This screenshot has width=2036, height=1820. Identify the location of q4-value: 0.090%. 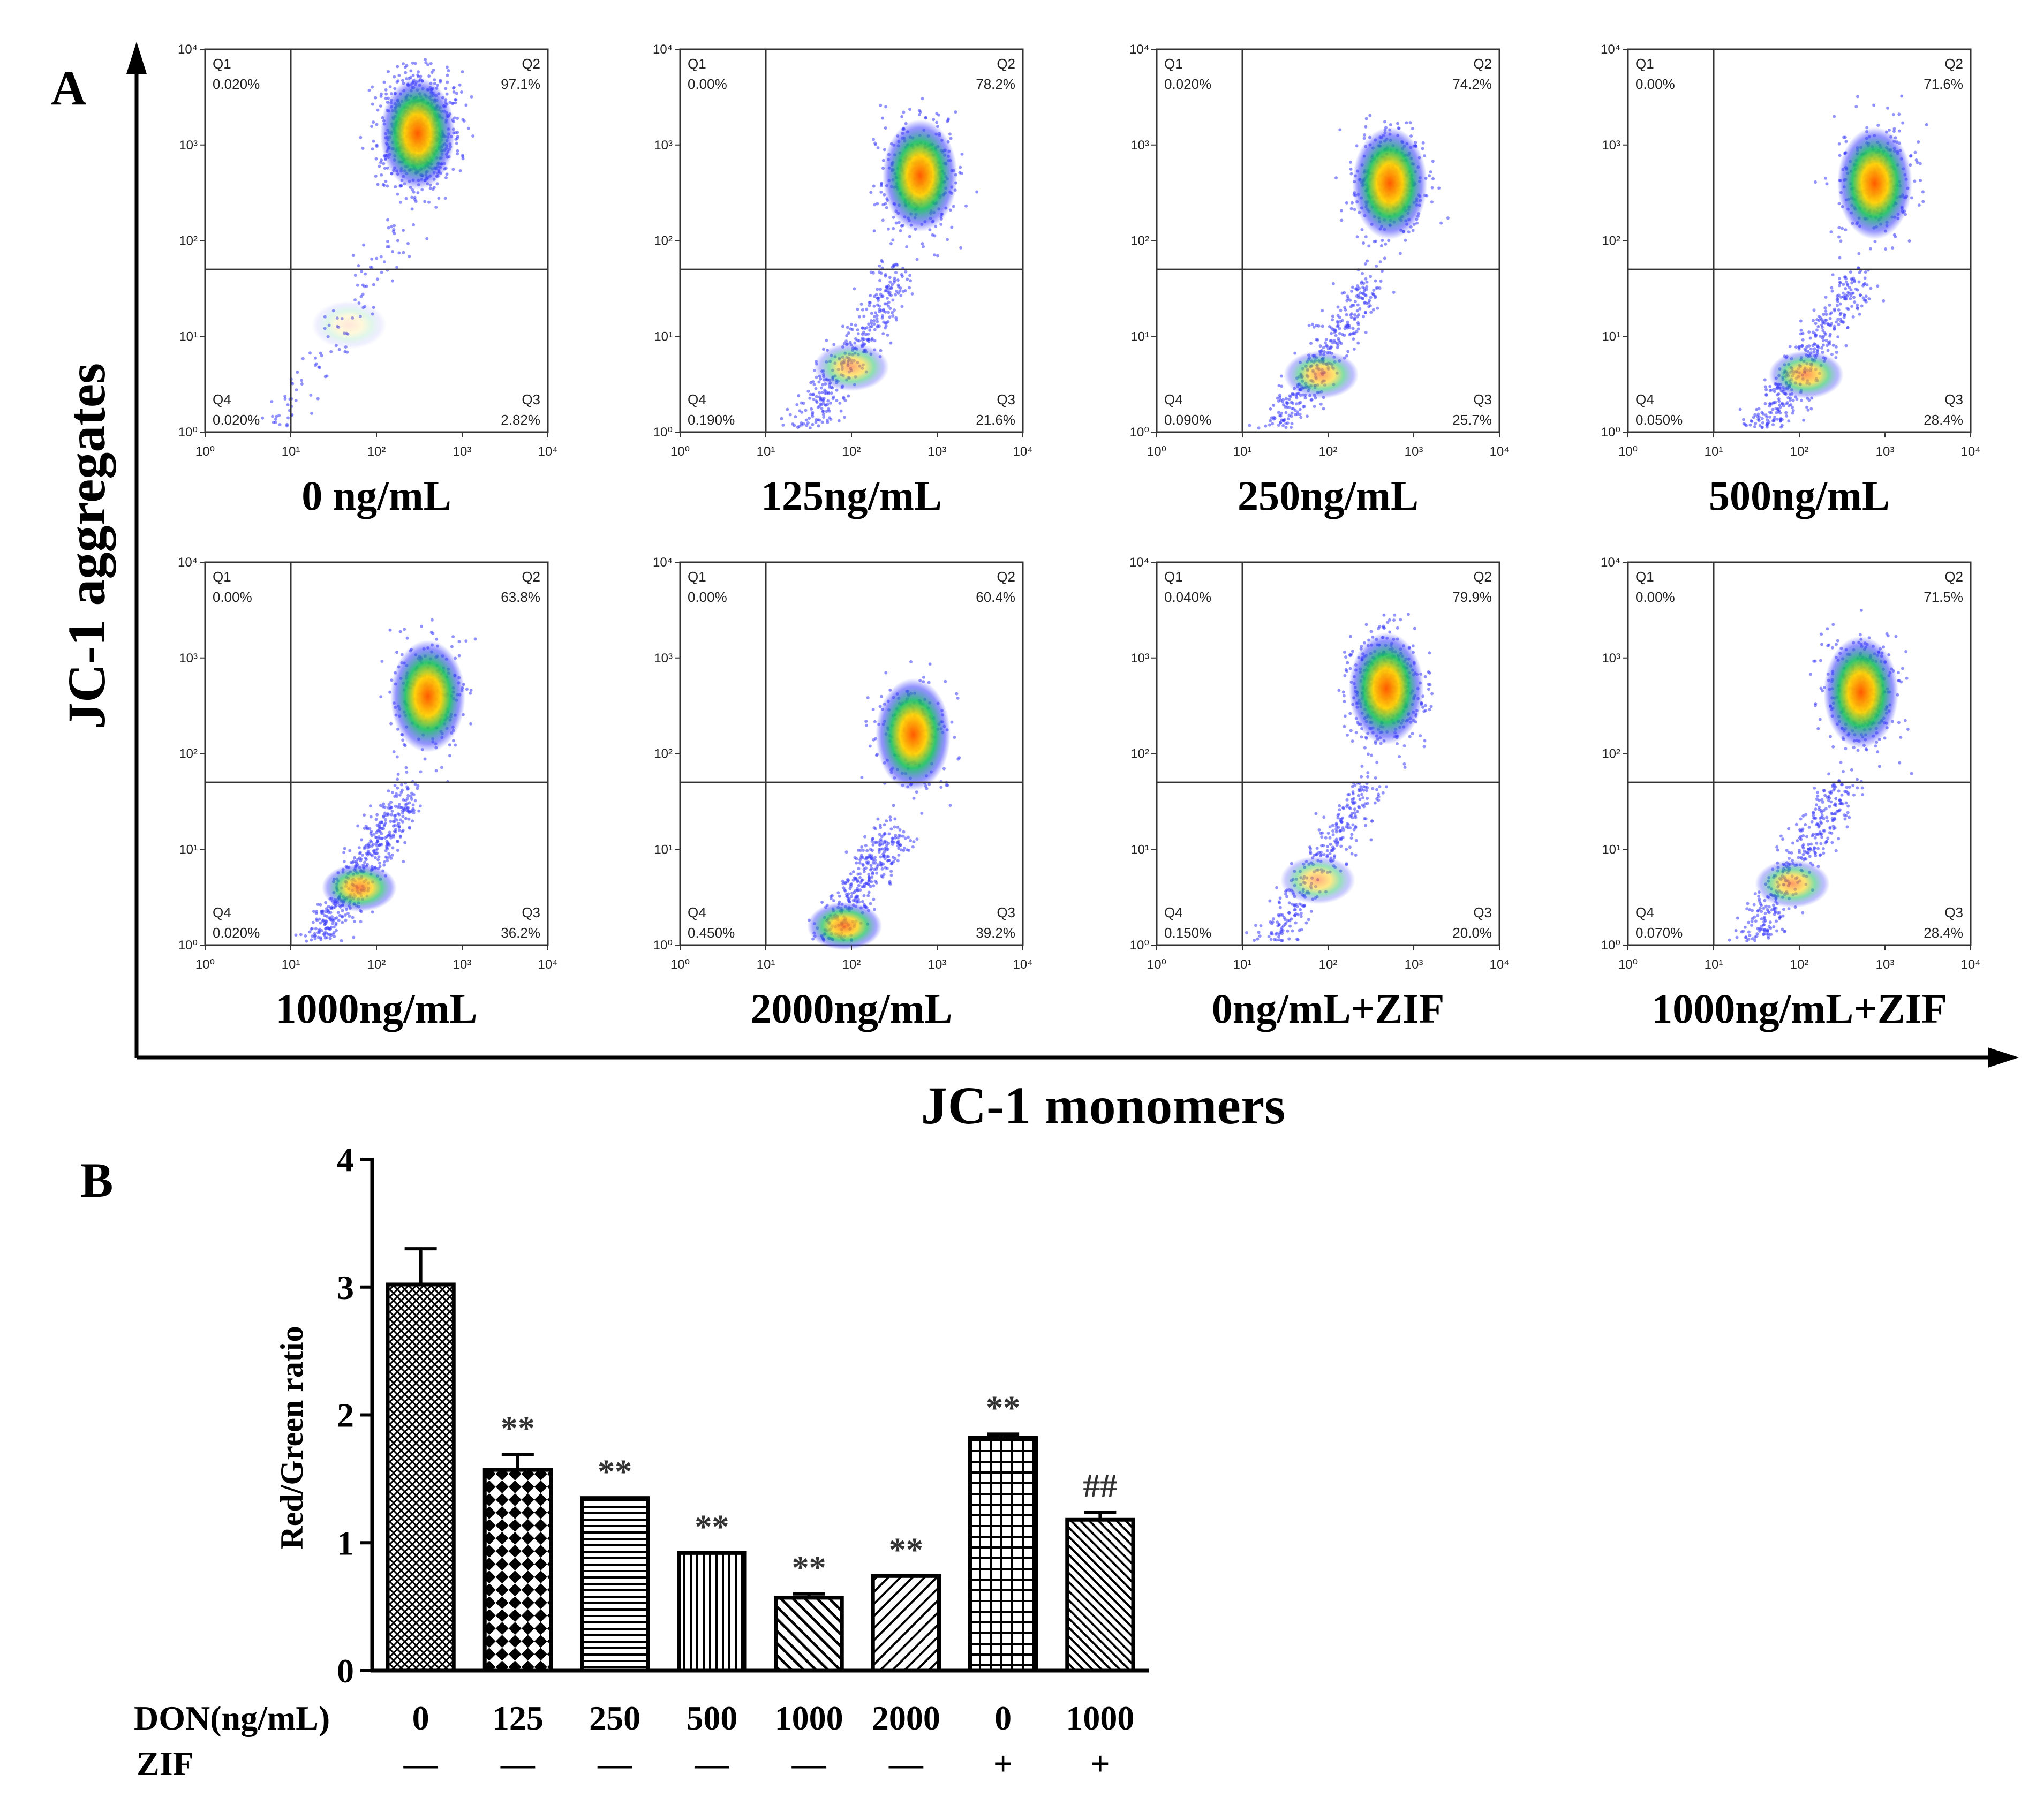
(1187, 420).